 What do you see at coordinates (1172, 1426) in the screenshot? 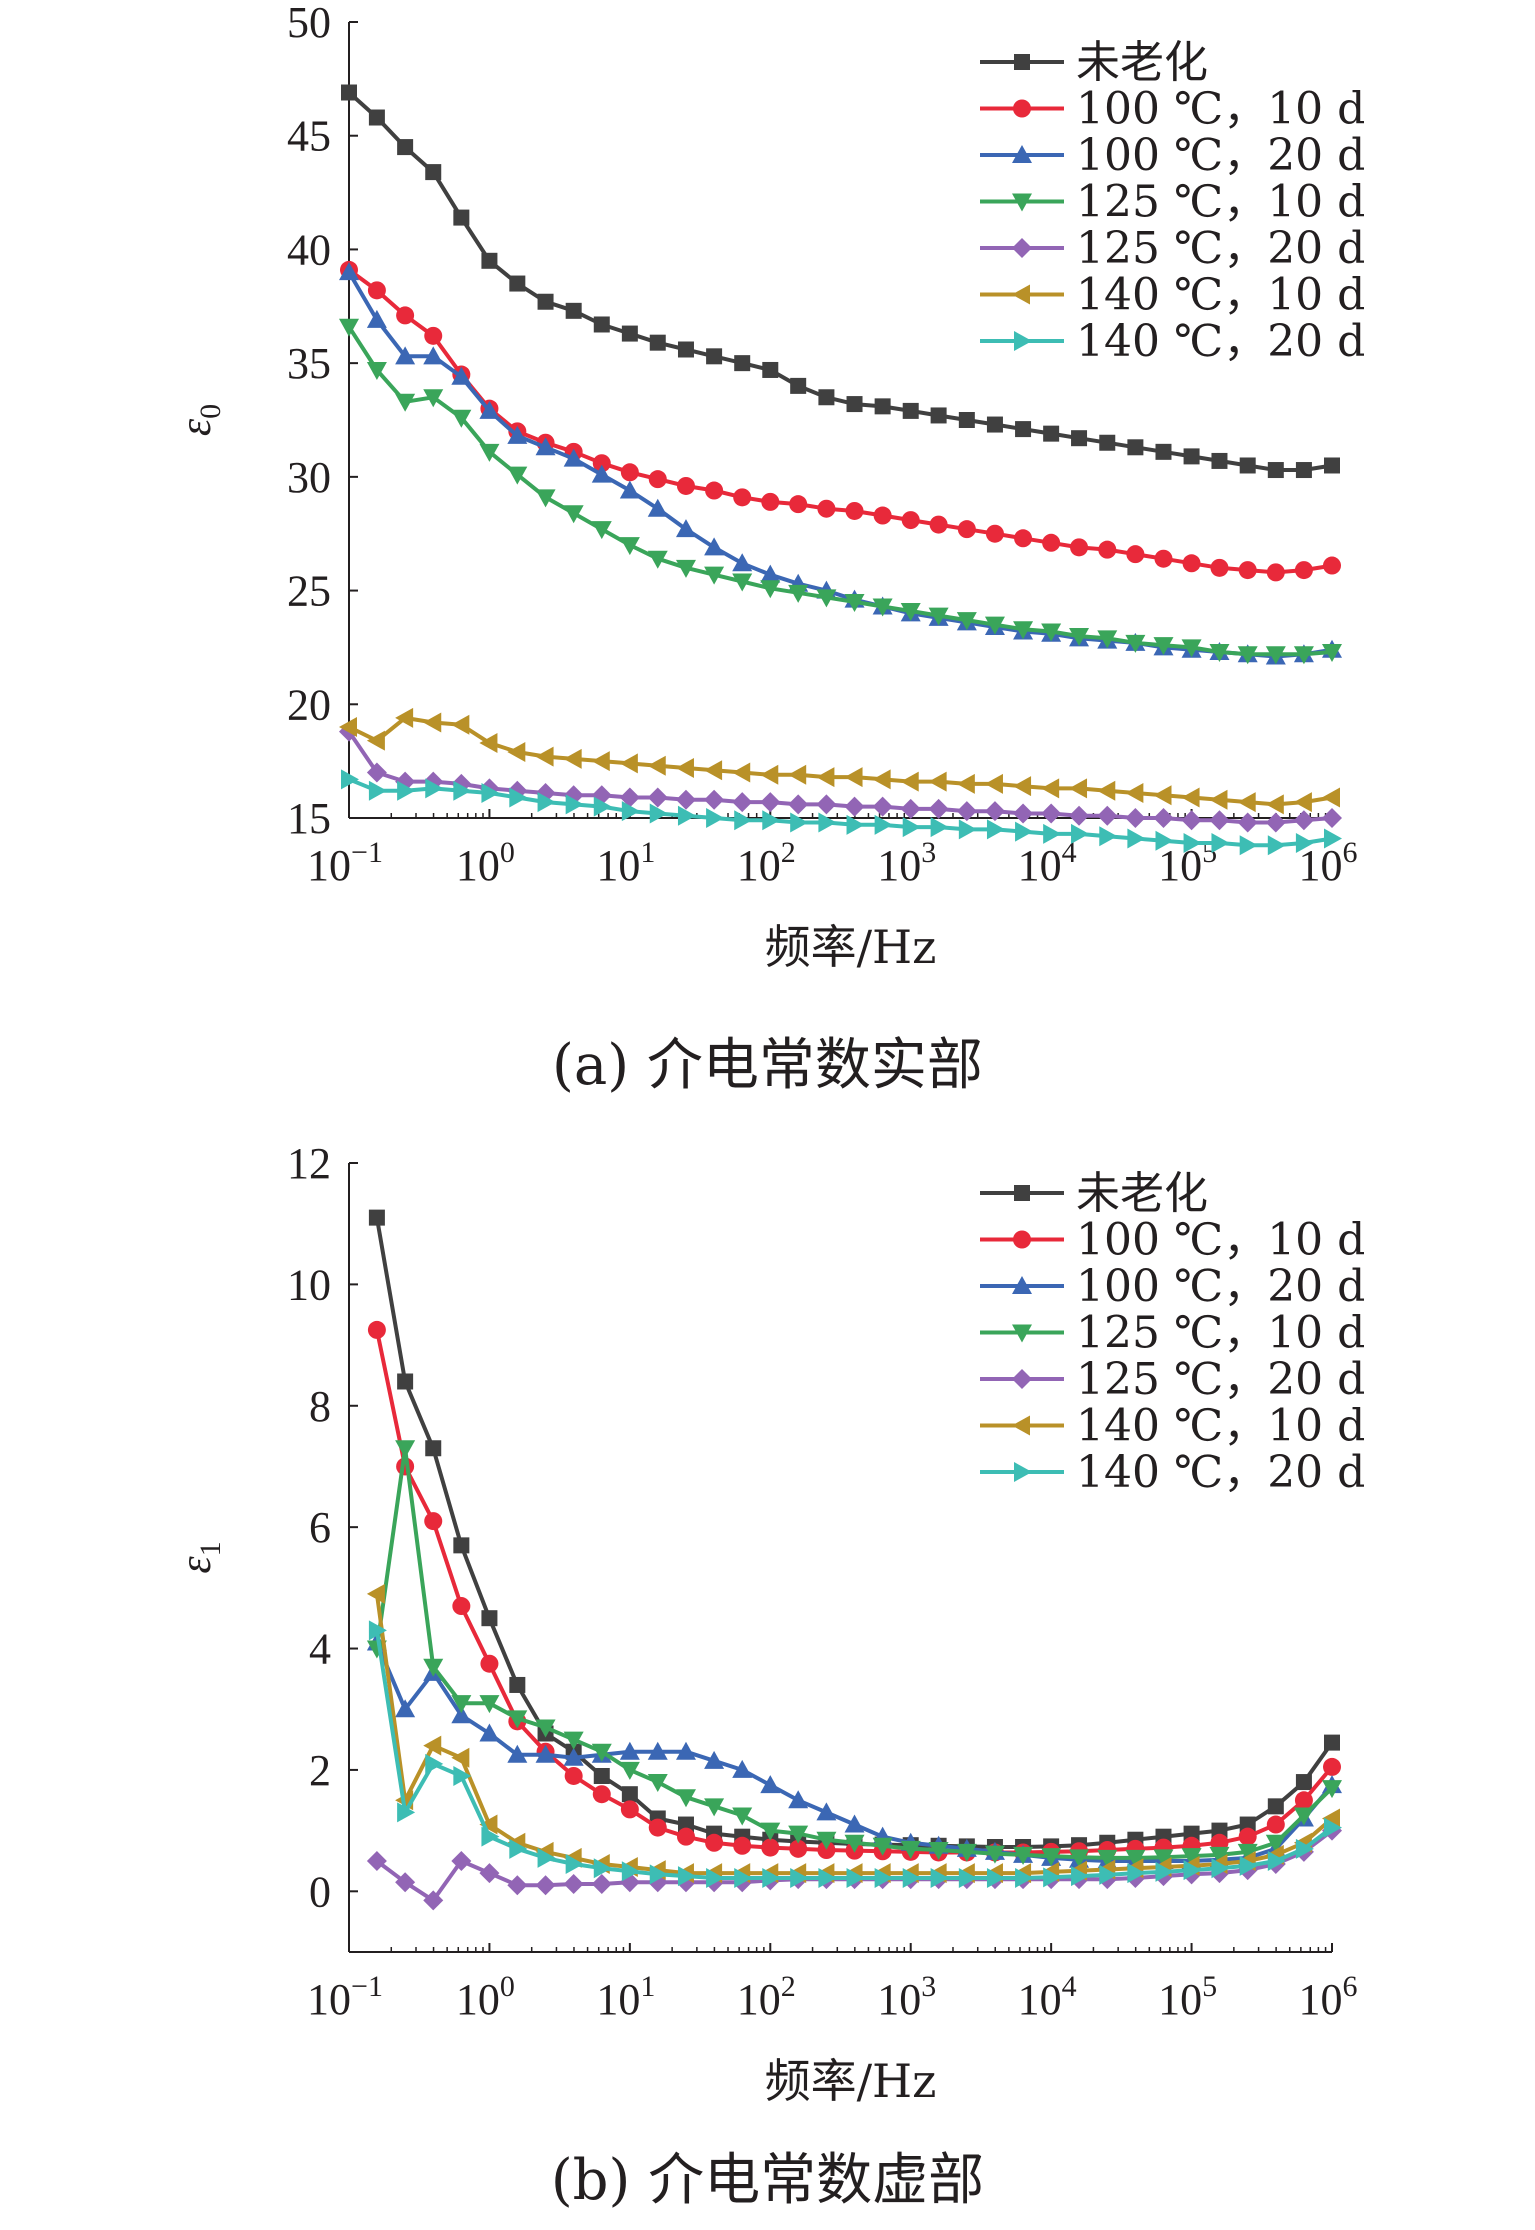
I see `legend-item: 140 ℃，10 d` at bounding box center [1172, 1426].